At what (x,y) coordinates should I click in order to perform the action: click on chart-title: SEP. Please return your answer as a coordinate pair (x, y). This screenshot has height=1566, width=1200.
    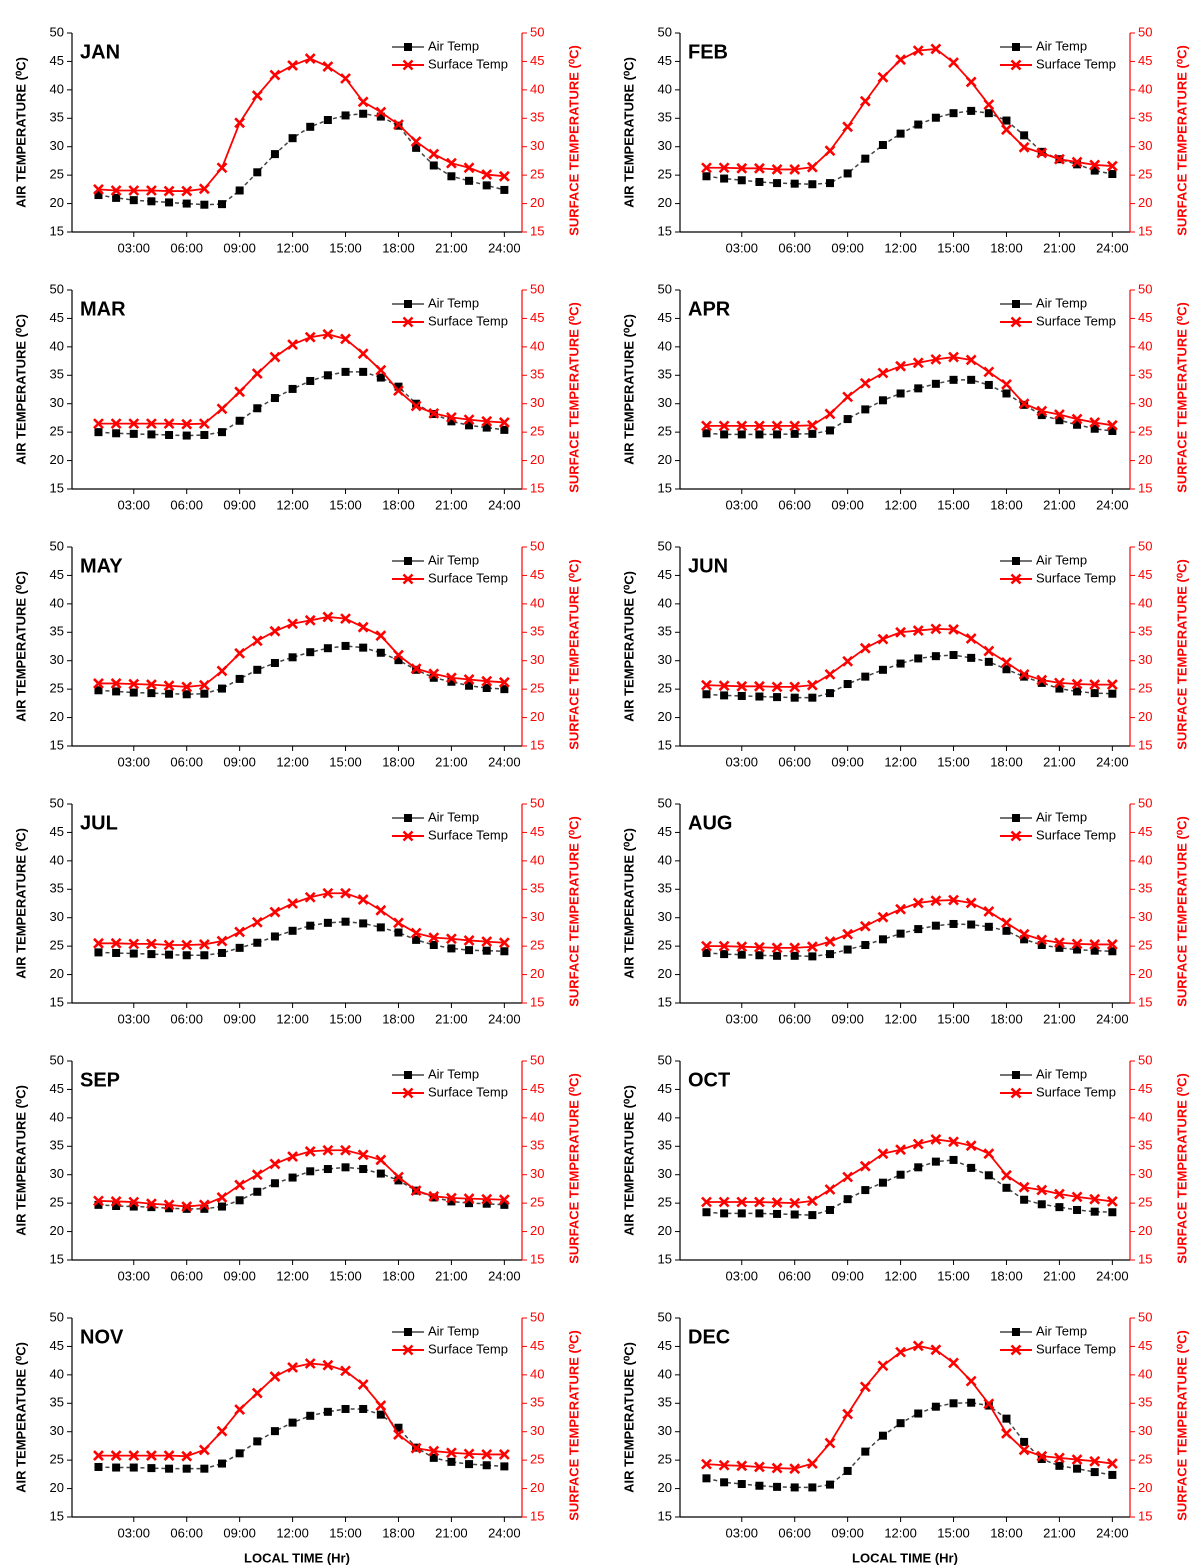
    Looking at the image, I should click on (100, 1080).